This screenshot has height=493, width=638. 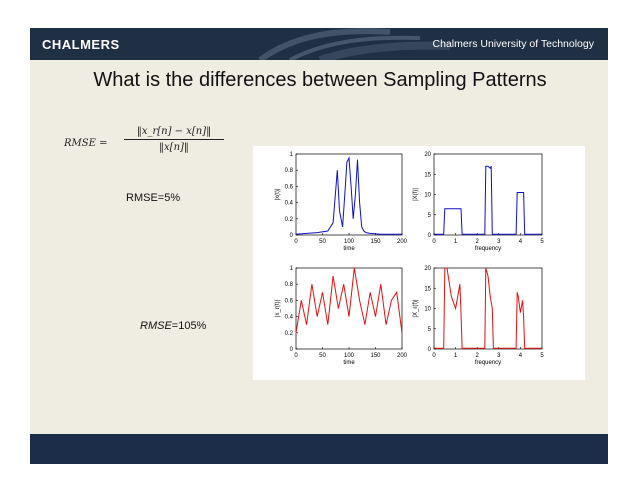 I want to click on rmse-bottom-val: =105%, so click(x=189, y=326).